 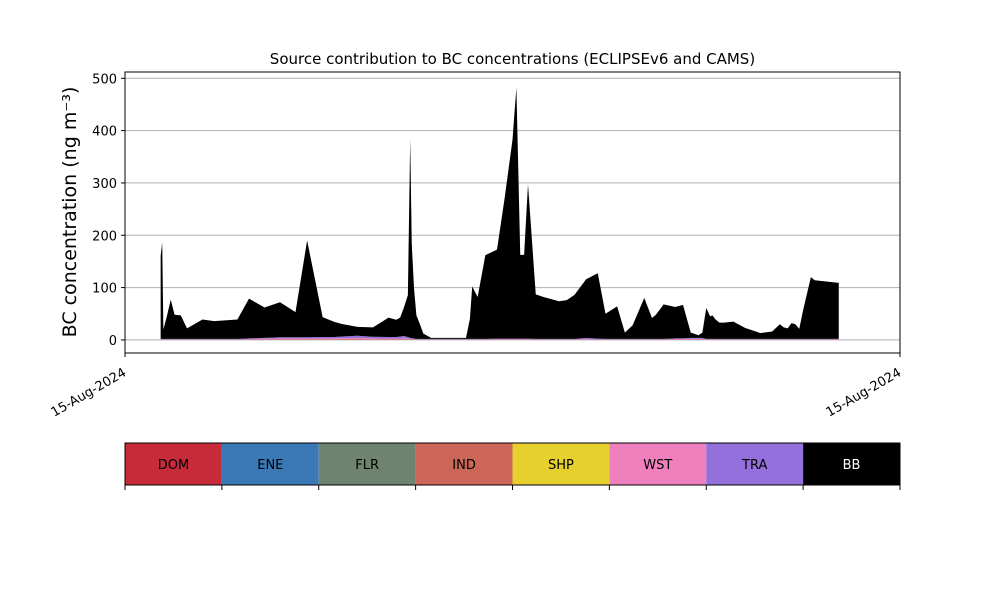 I want to click on legend-swatch-flr, so click(x=367, y=464).